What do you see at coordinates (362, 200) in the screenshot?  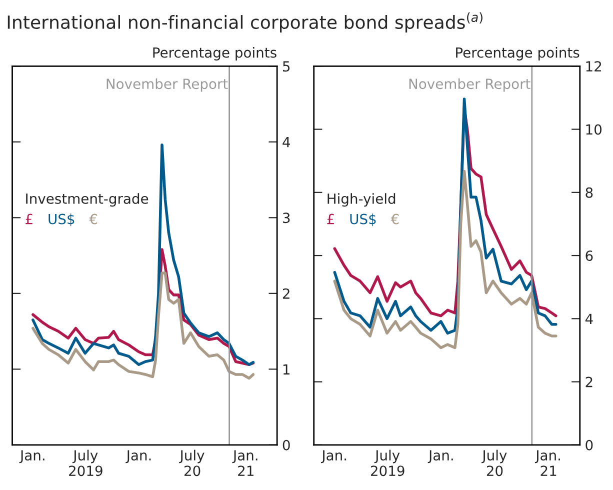 I see `legend-title: High-yield` at bounding box center [362, 200].